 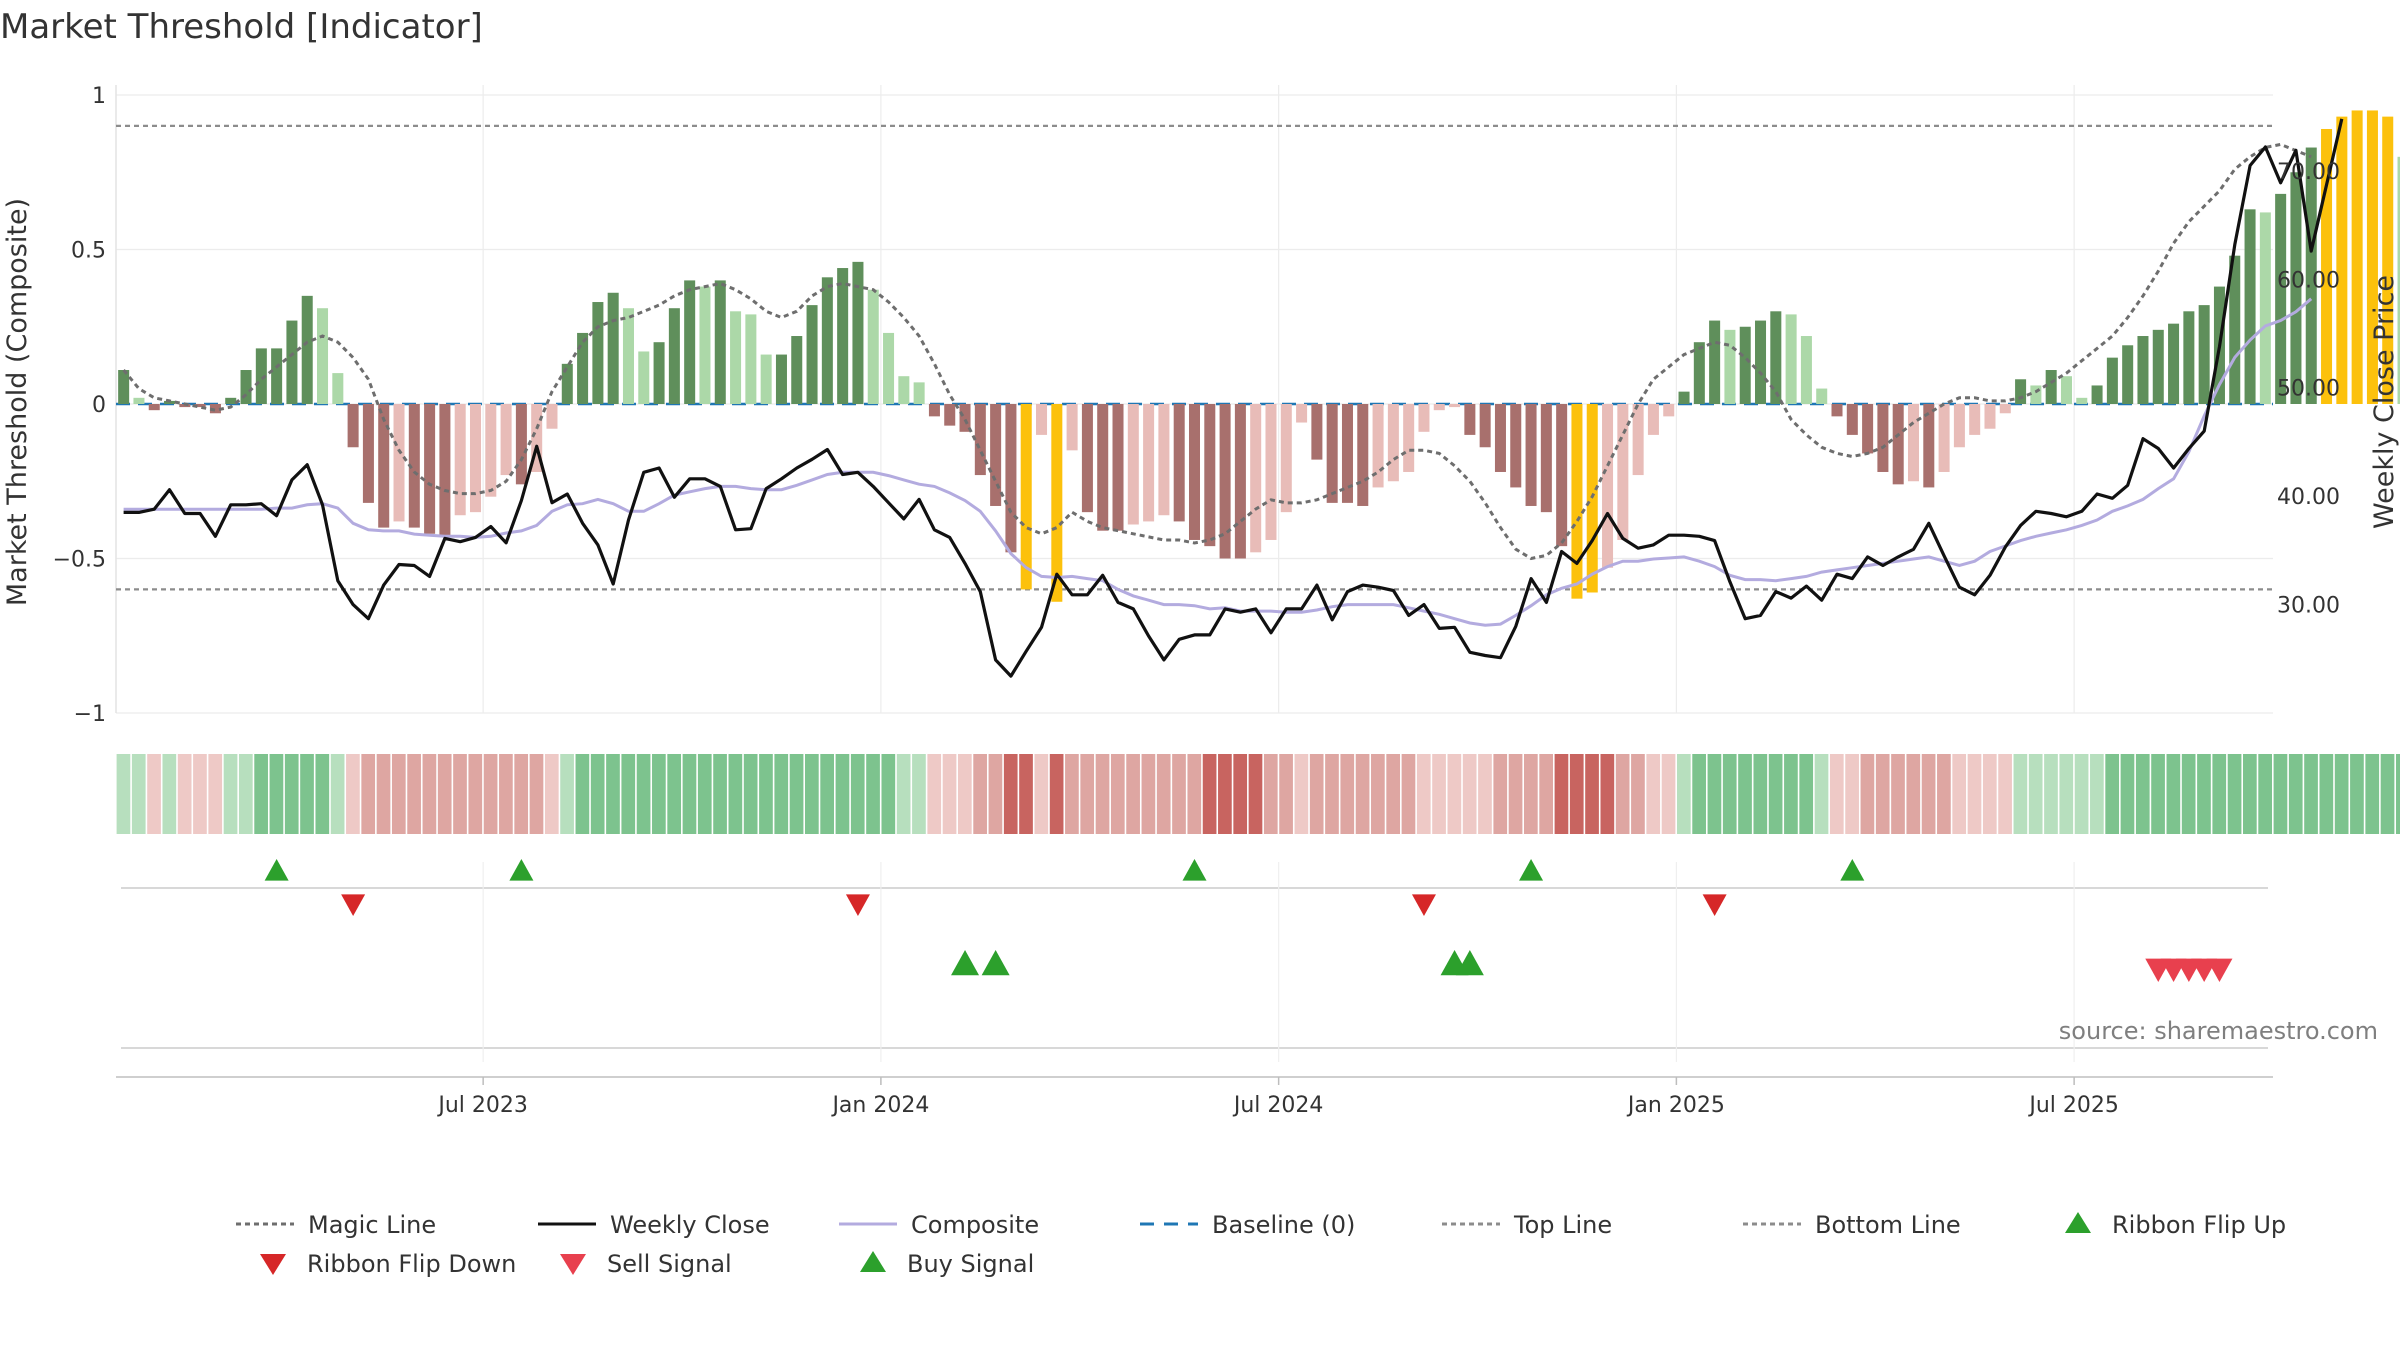 What do you see at coordinates (2218, 1031) in the screenshot?
I see `source-credit: source: sharemaestro.com` at bounding box center [2218, 1031].